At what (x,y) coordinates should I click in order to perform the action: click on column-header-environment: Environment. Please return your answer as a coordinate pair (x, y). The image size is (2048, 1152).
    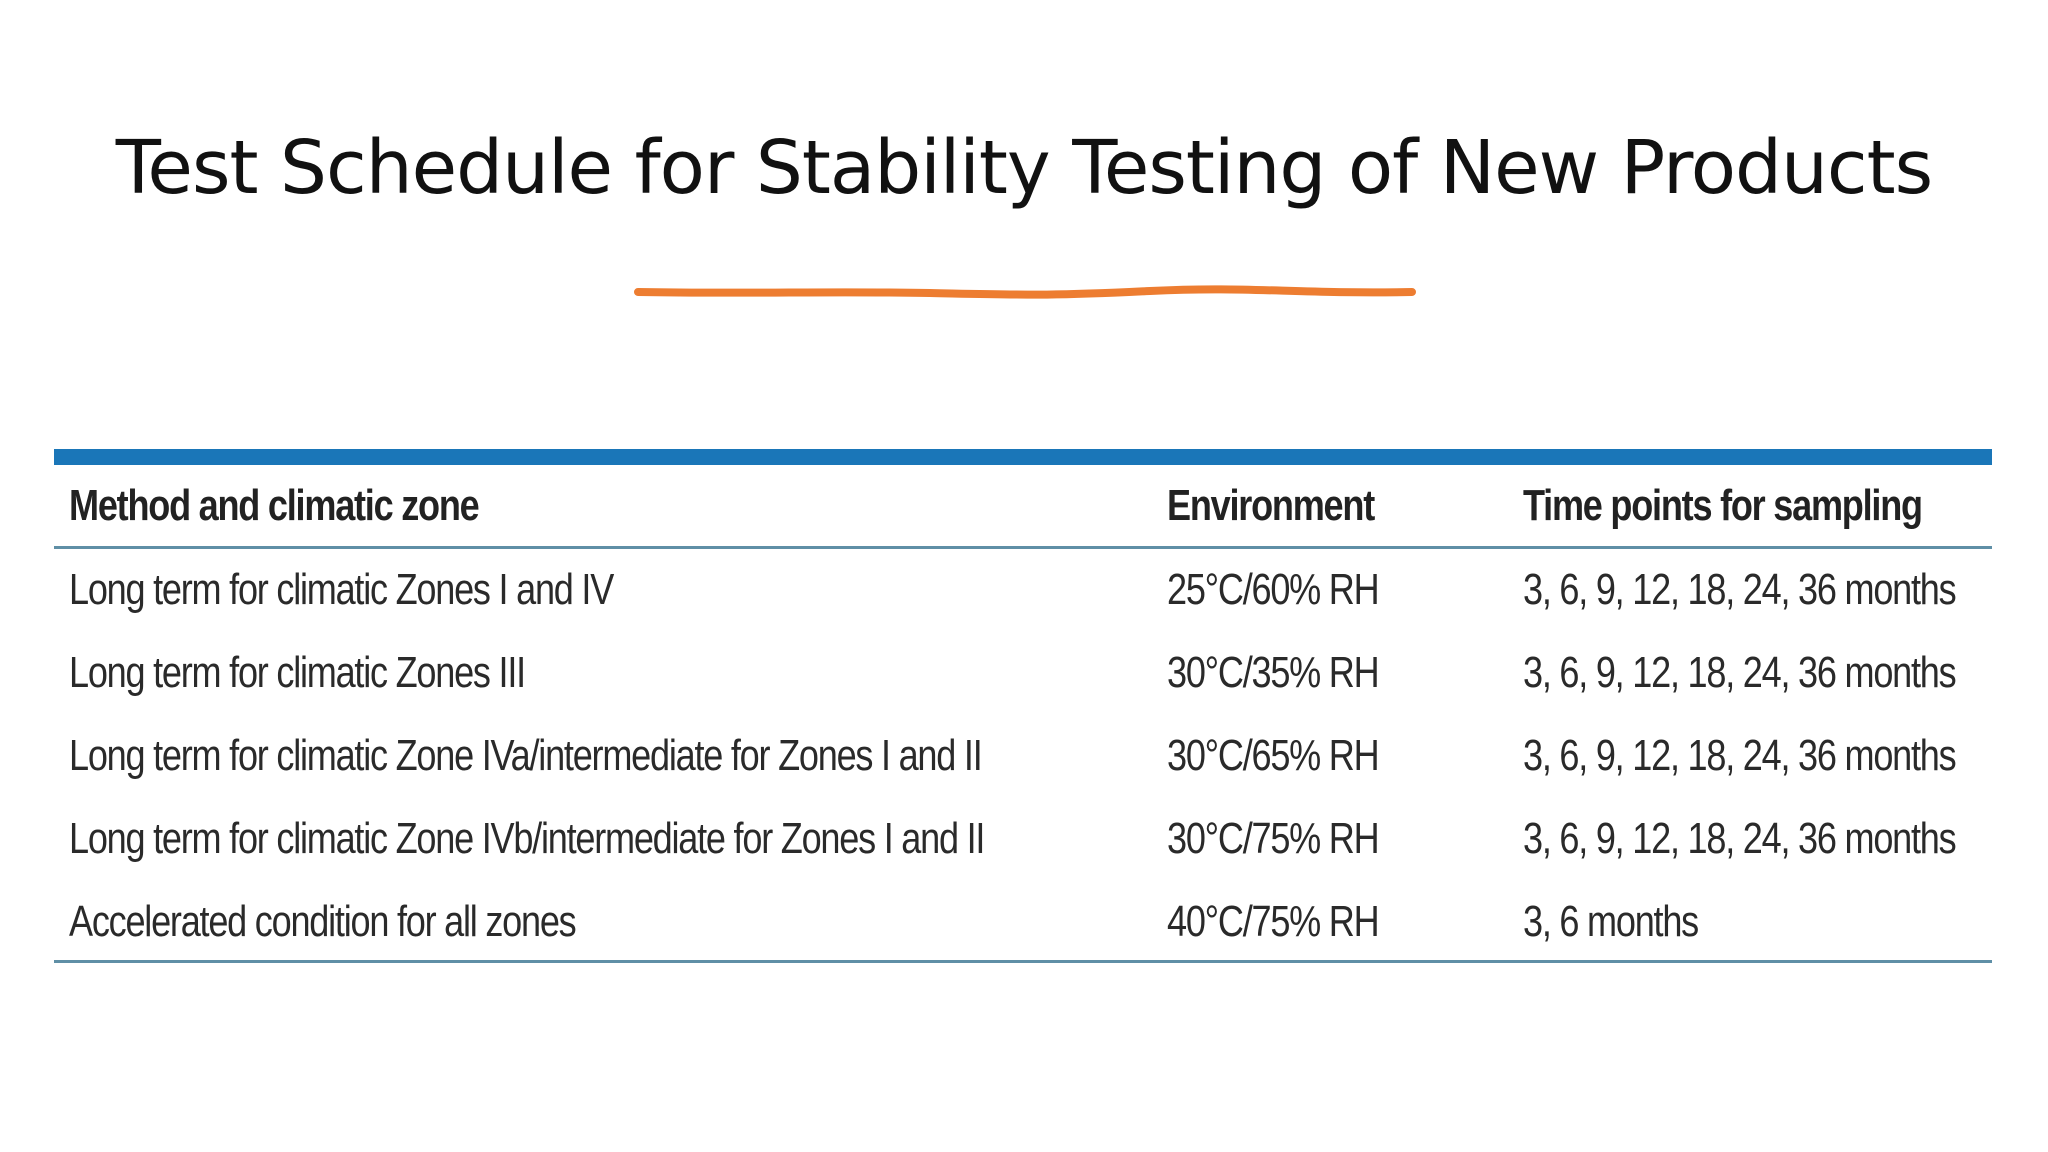
    Looking at the image, I should click on (1271, 505).